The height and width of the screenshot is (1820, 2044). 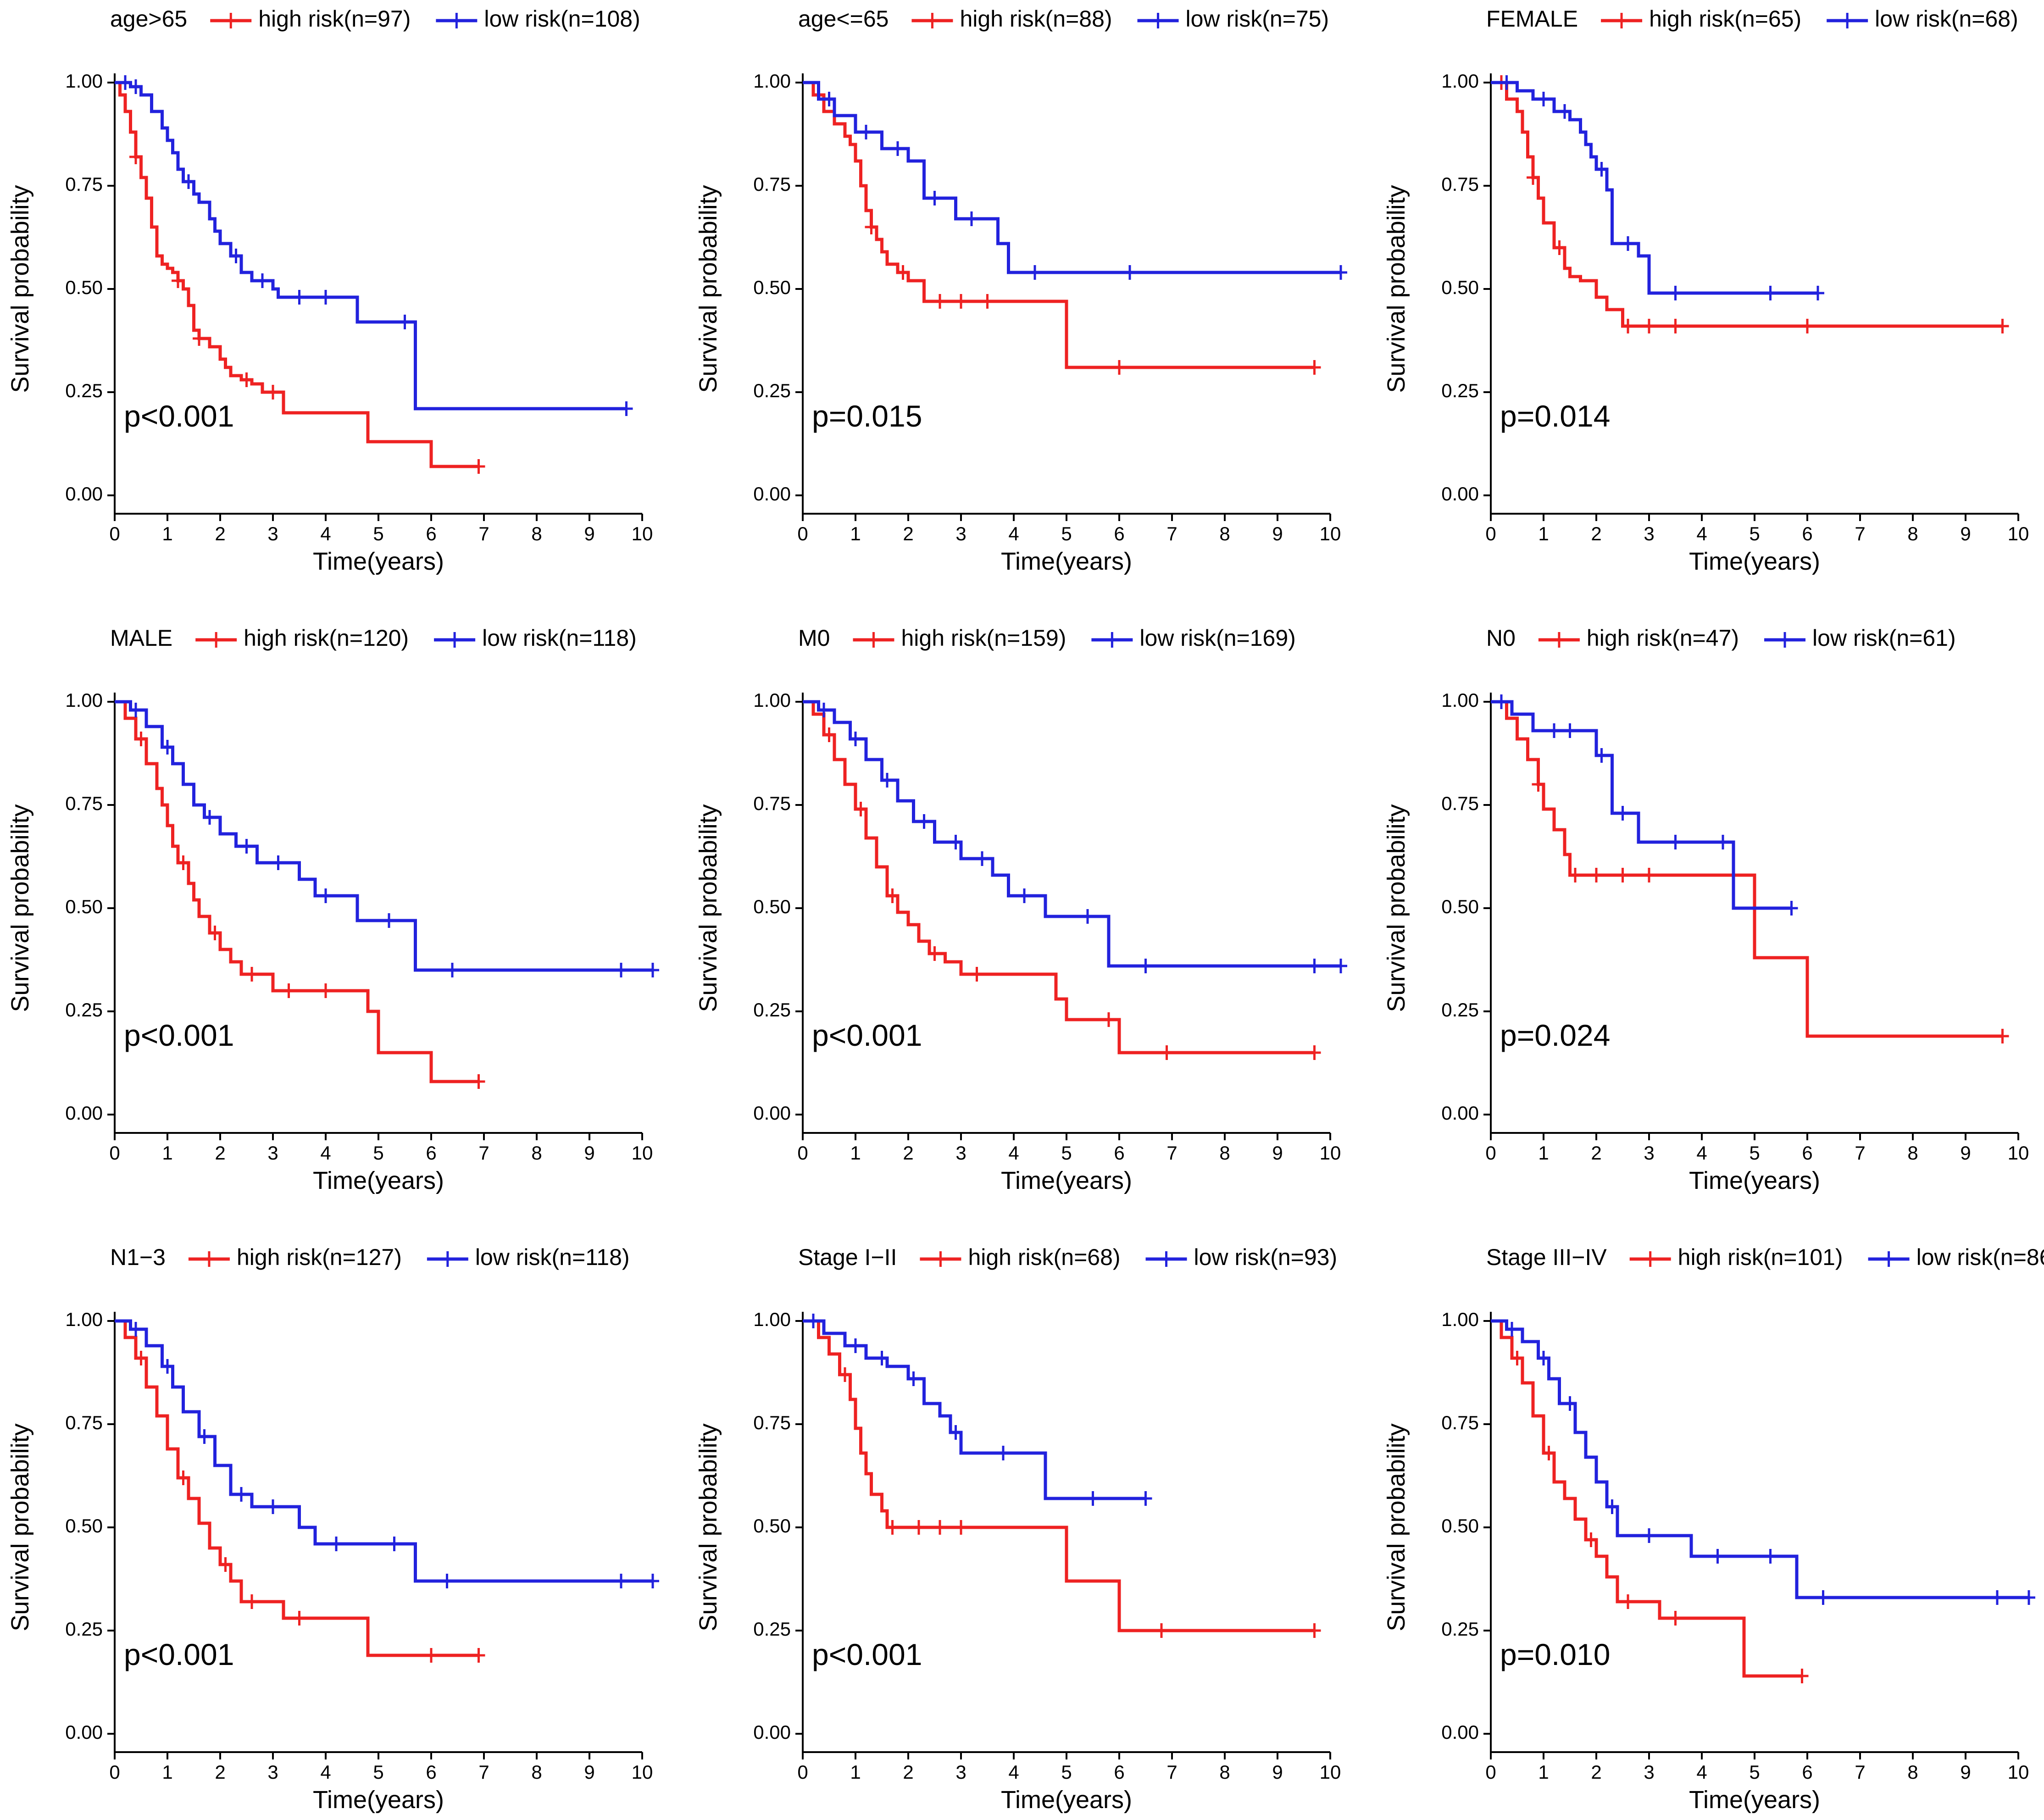 I want to click on legend-label-high: high risk(n=127), so click(x=319, y=1257).